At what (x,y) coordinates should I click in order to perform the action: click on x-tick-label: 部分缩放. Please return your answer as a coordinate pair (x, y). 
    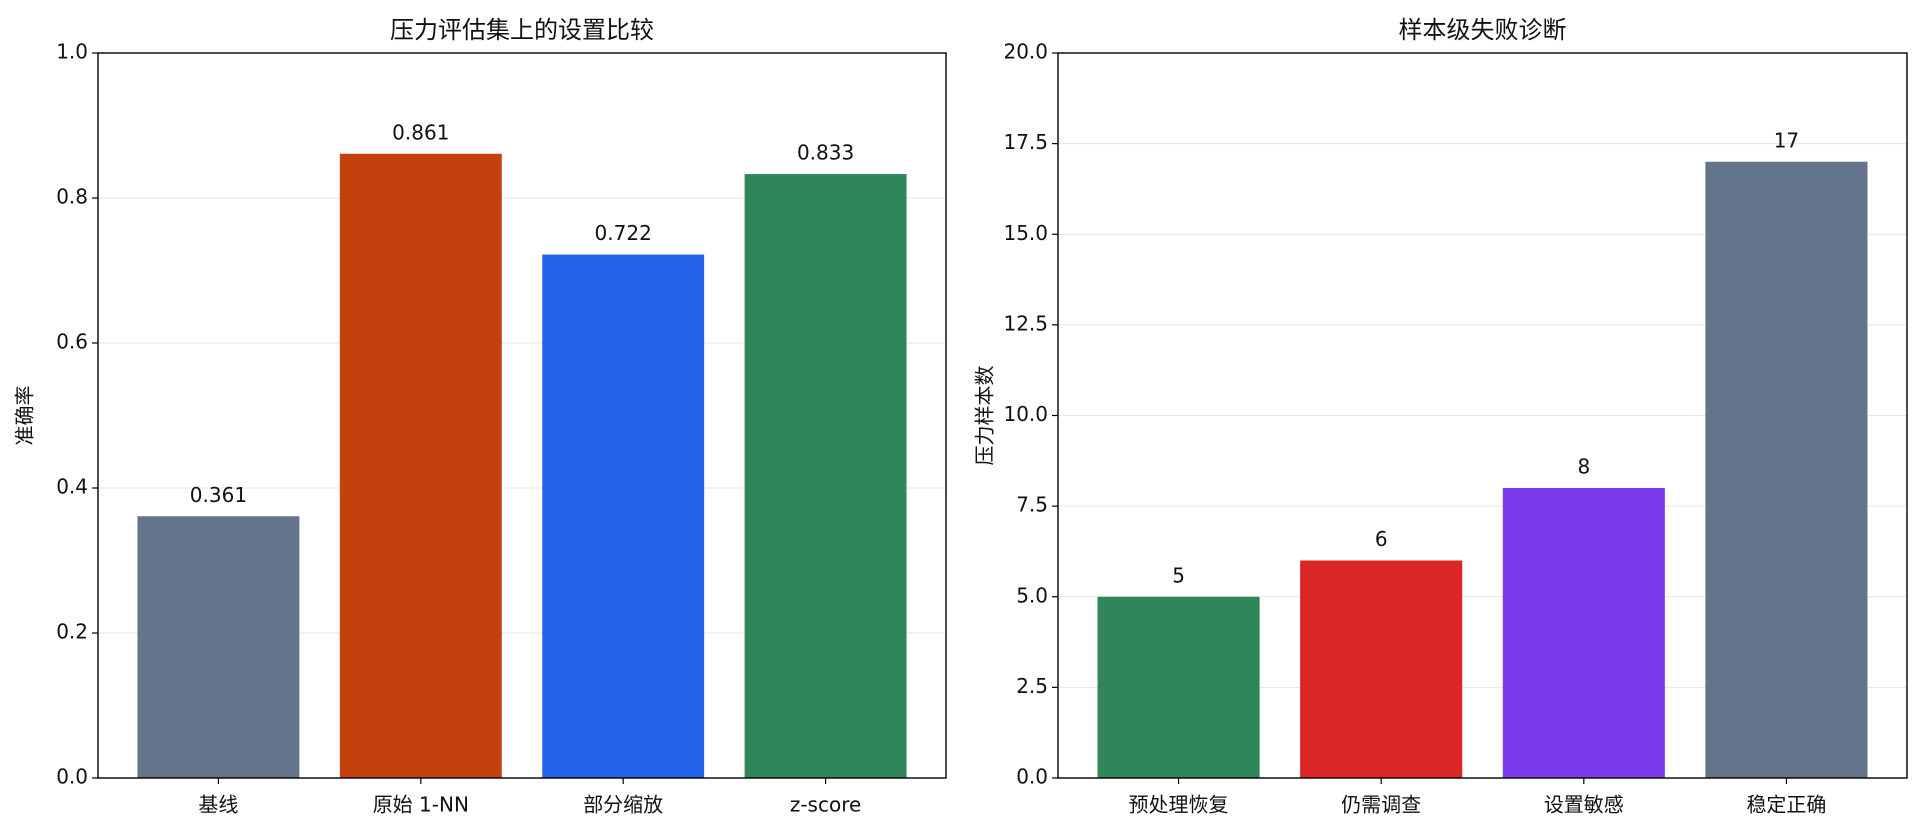
    Looking at the image, I should click on (623, 805).